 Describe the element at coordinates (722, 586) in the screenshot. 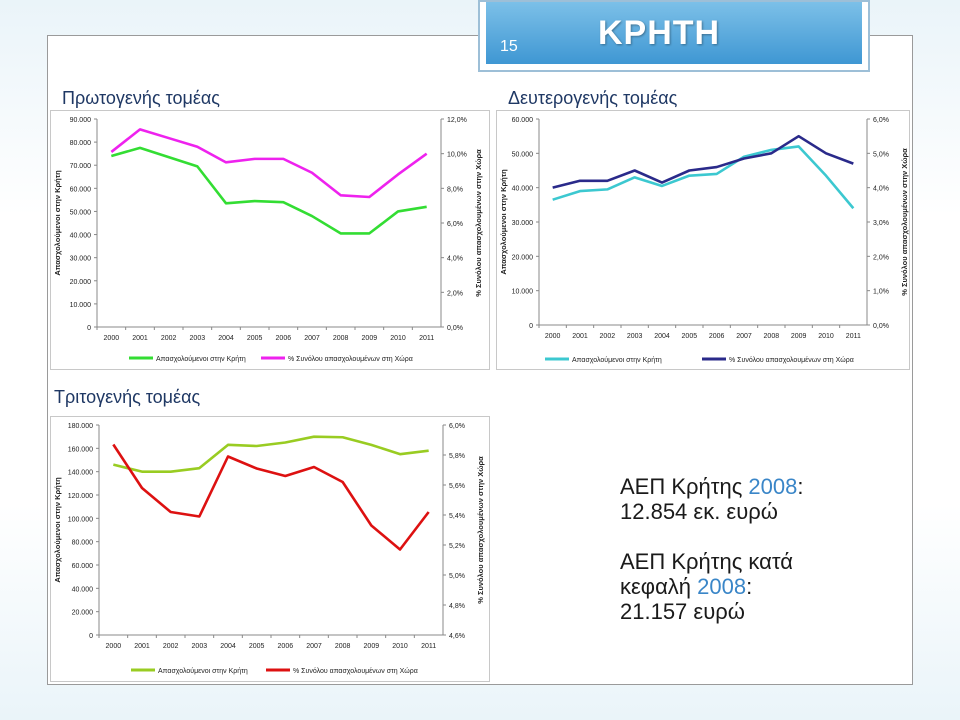

I see `gdp-per-capita-year: 2008` at that location.